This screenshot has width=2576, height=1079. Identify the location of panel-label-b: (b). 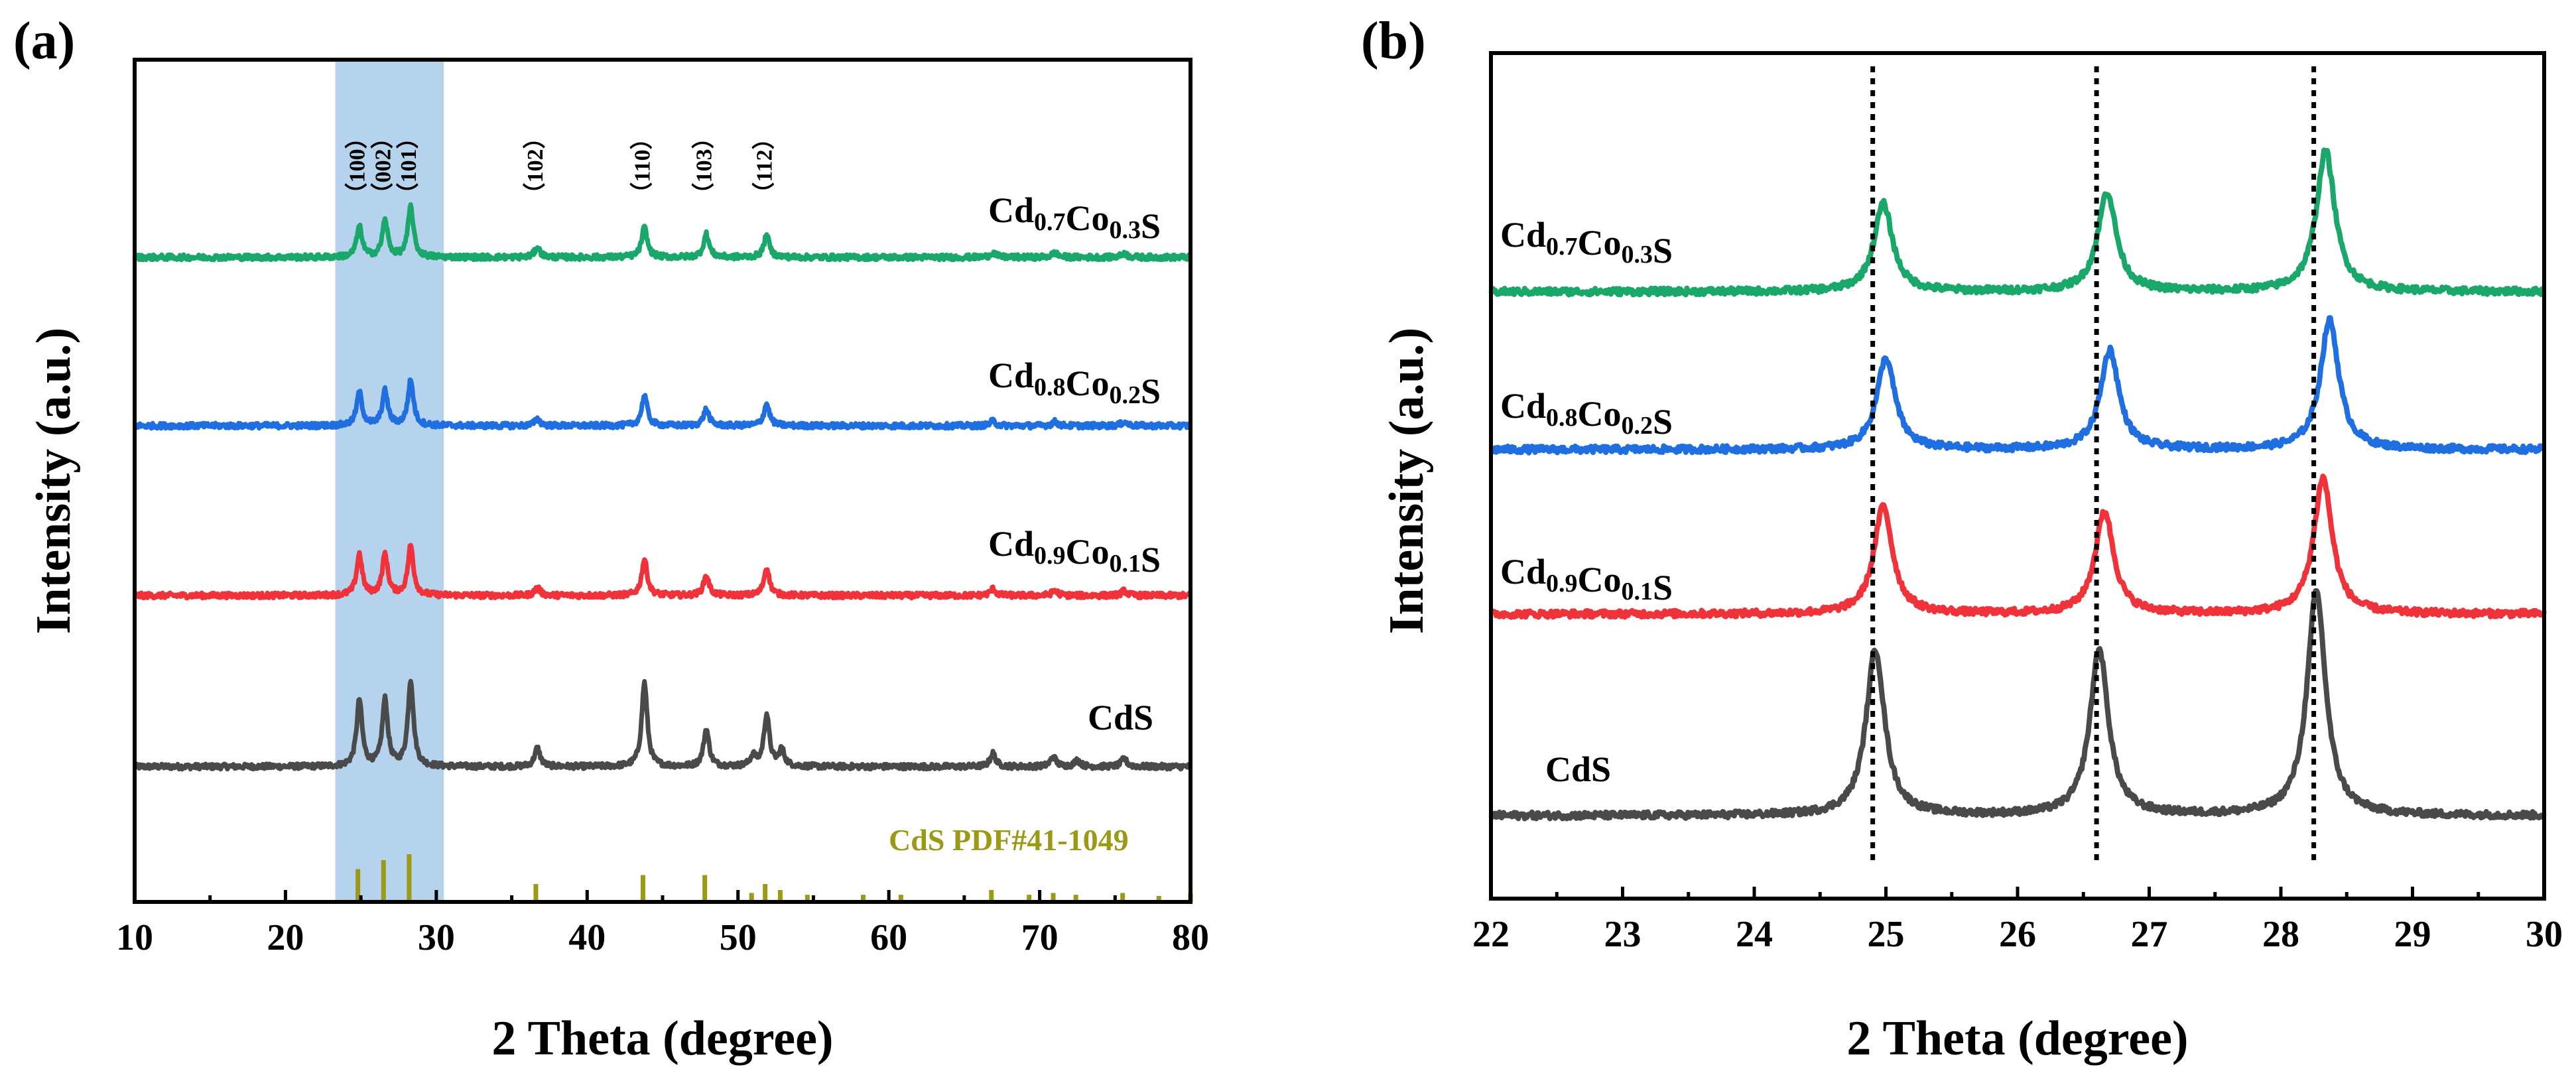
(1394, 41).